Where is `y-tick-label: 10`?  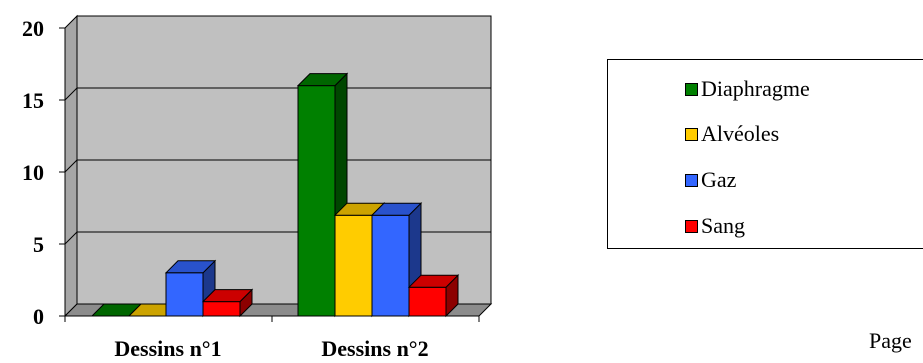
y-tick-label: 10 is located at coordinates (33, 172).